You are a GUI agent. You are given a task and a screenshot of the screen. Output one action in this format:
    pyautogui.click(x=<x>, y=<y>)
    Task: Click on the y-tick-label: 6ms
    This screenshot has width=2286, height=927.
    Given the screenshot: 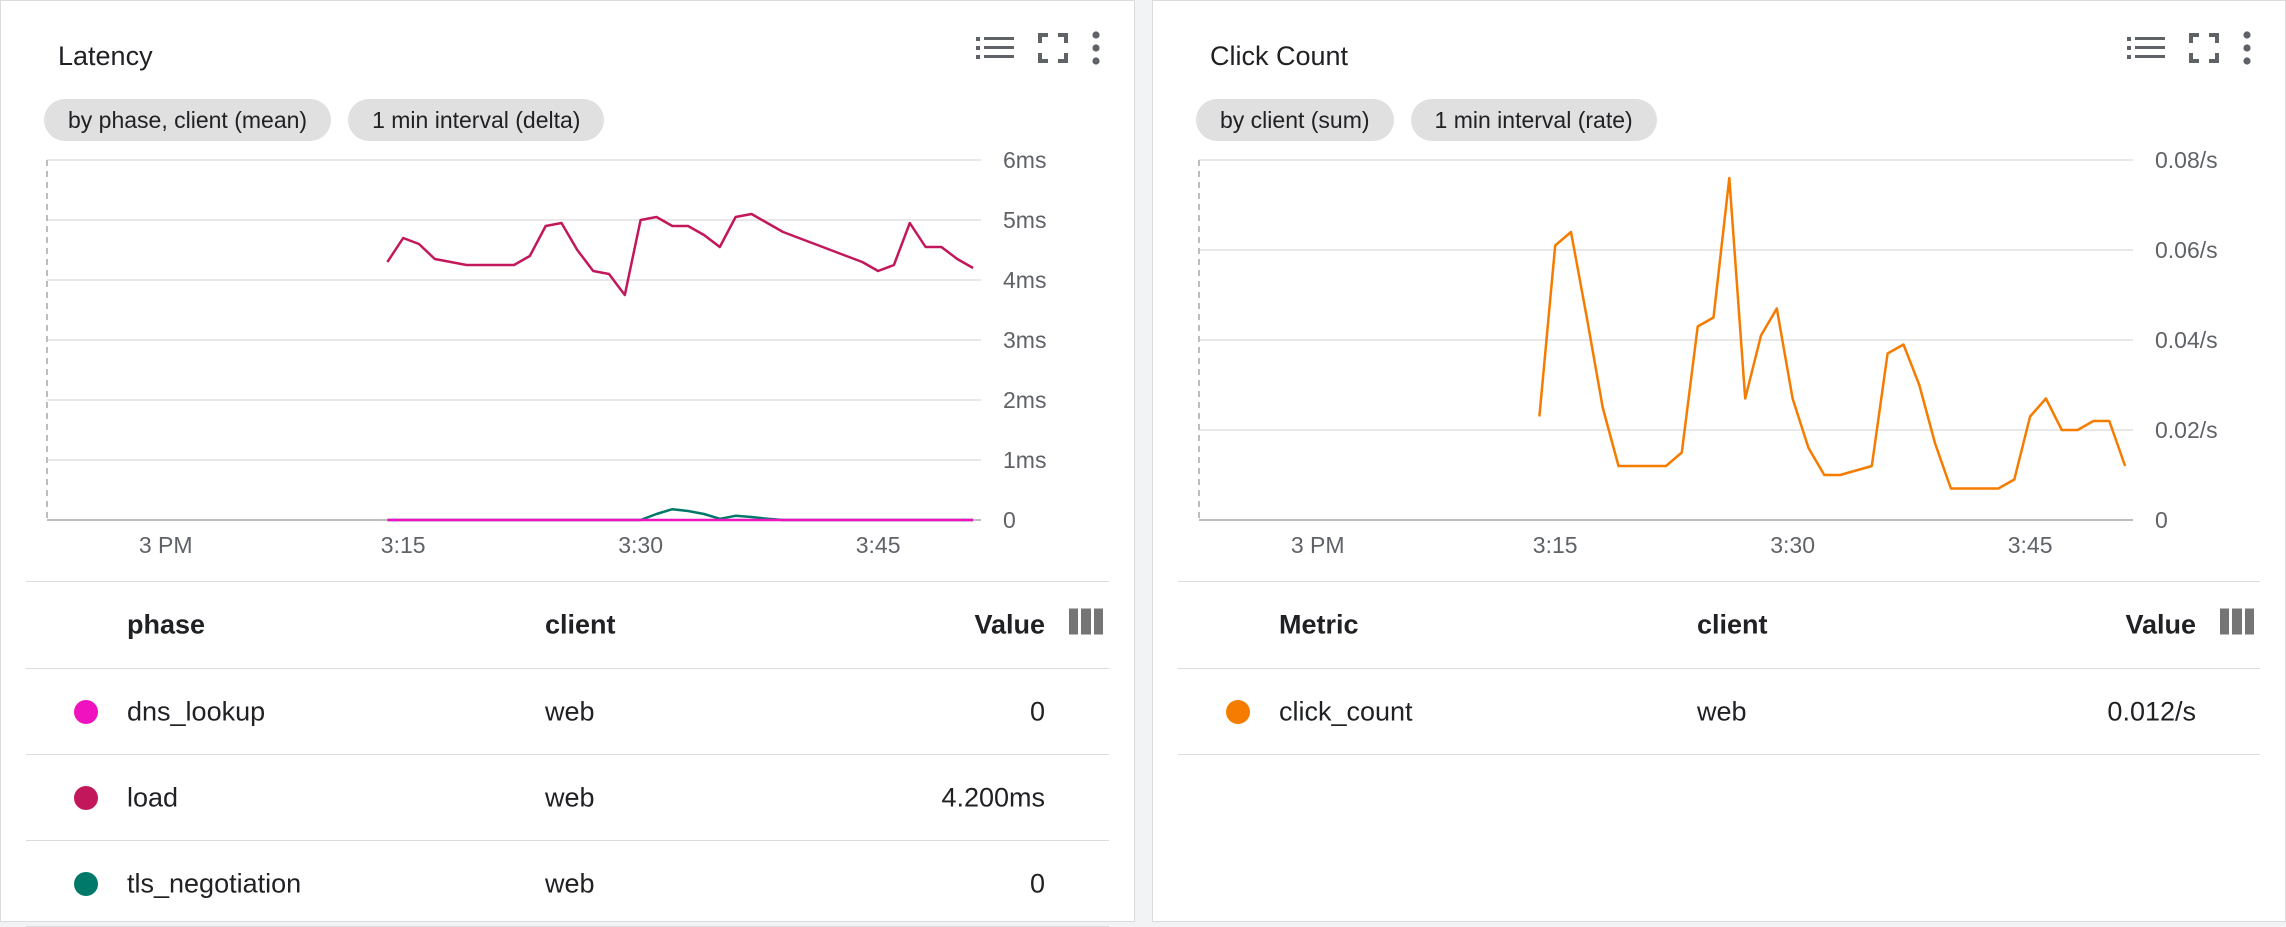 What is the action you would take?
    pyautogui.click(x=1024, y=160)
    